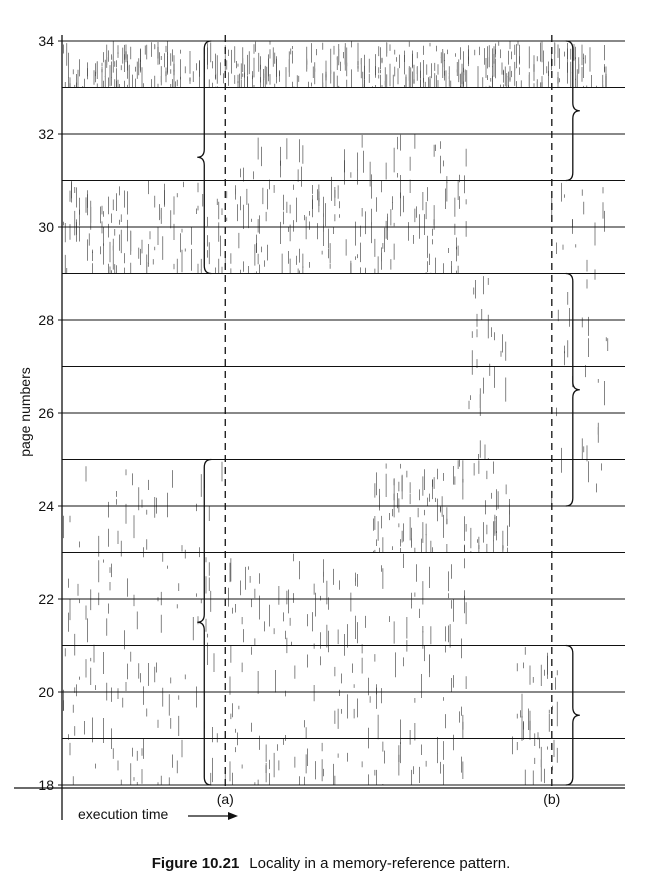 The width and height of the screenshot is (662, 884). I want to click on figure-caption-text: Locality in a memory-reference pattern., so click(380, 863).